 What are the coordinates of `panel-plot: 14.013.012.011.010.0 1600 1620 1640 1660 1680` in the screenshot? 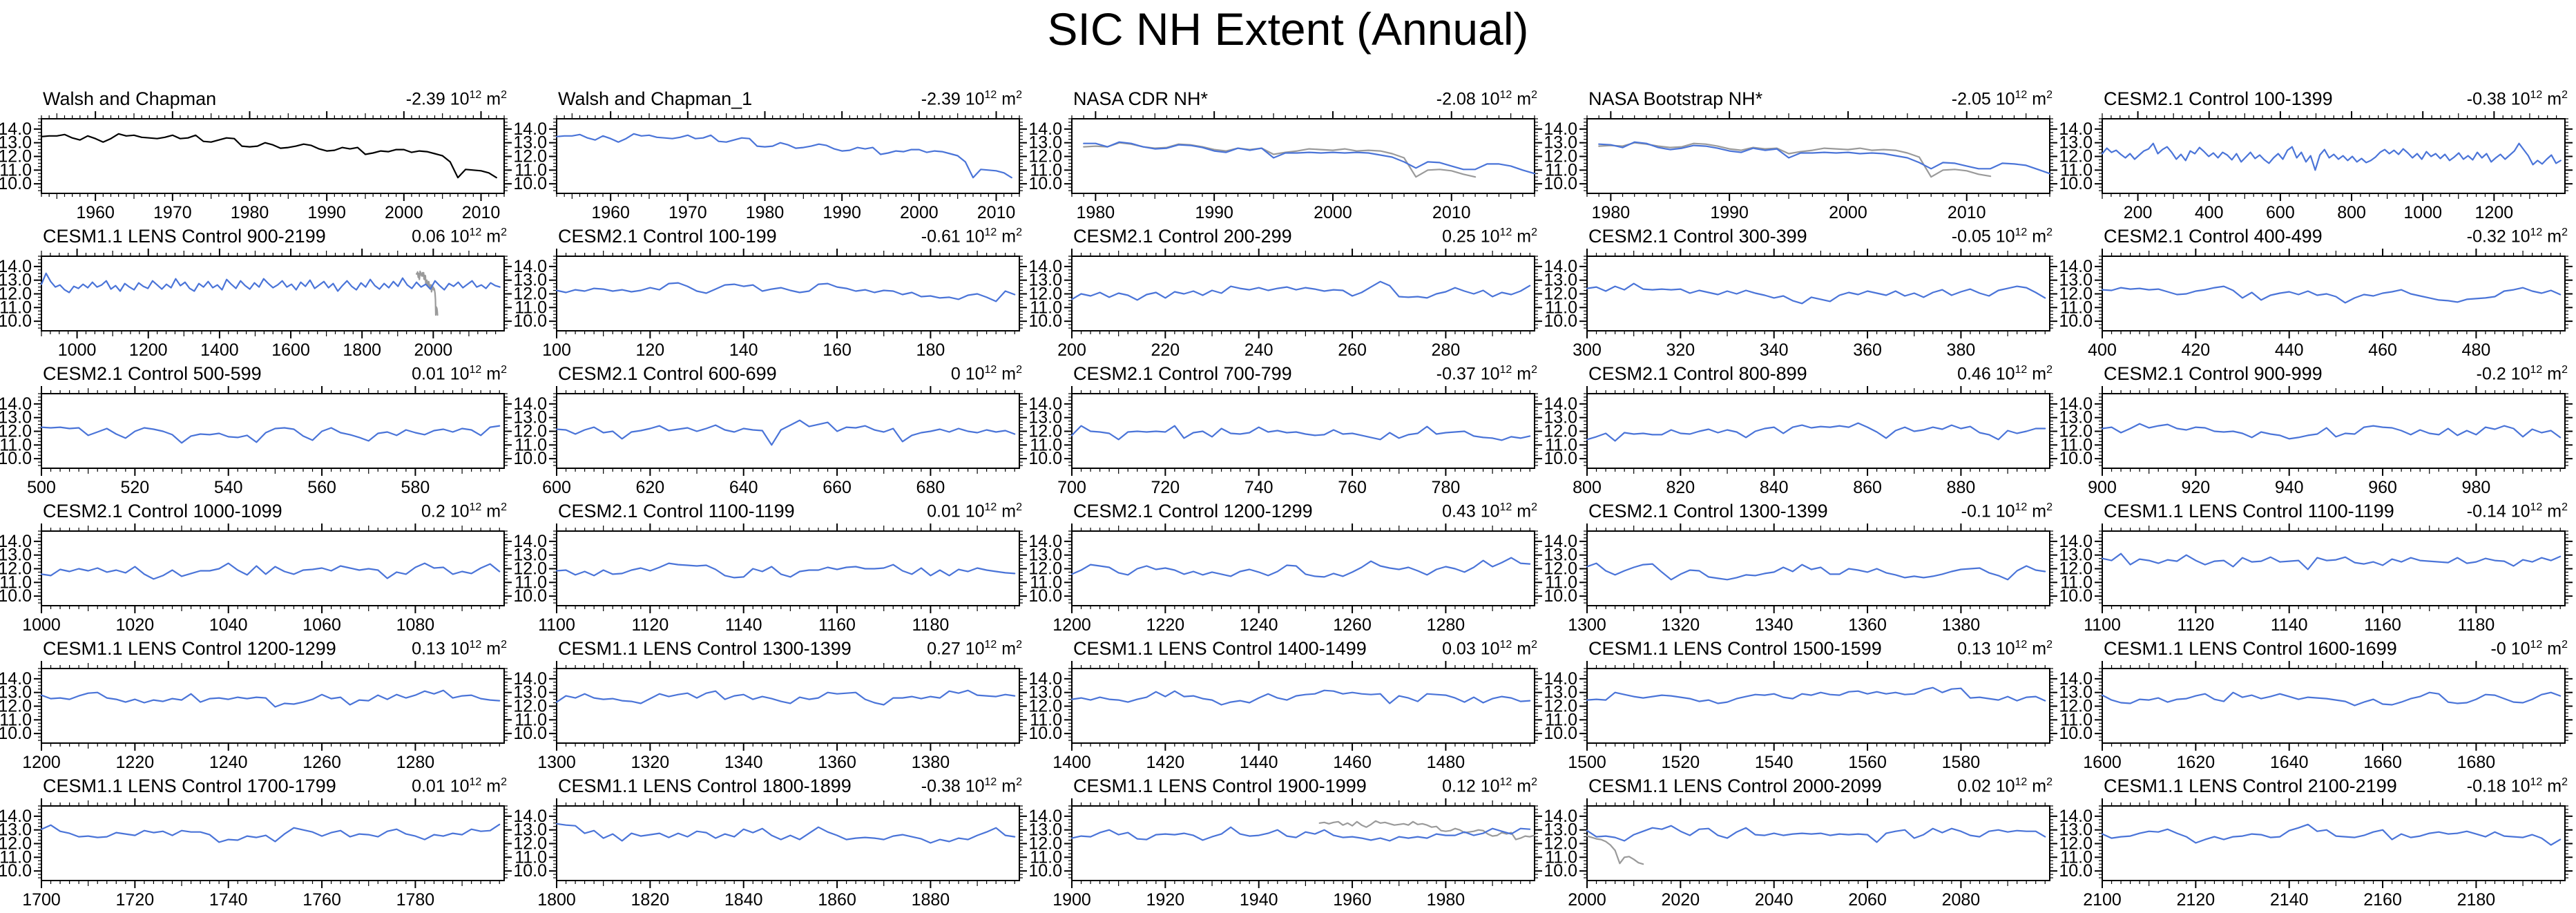 It's located at (2316, 717).